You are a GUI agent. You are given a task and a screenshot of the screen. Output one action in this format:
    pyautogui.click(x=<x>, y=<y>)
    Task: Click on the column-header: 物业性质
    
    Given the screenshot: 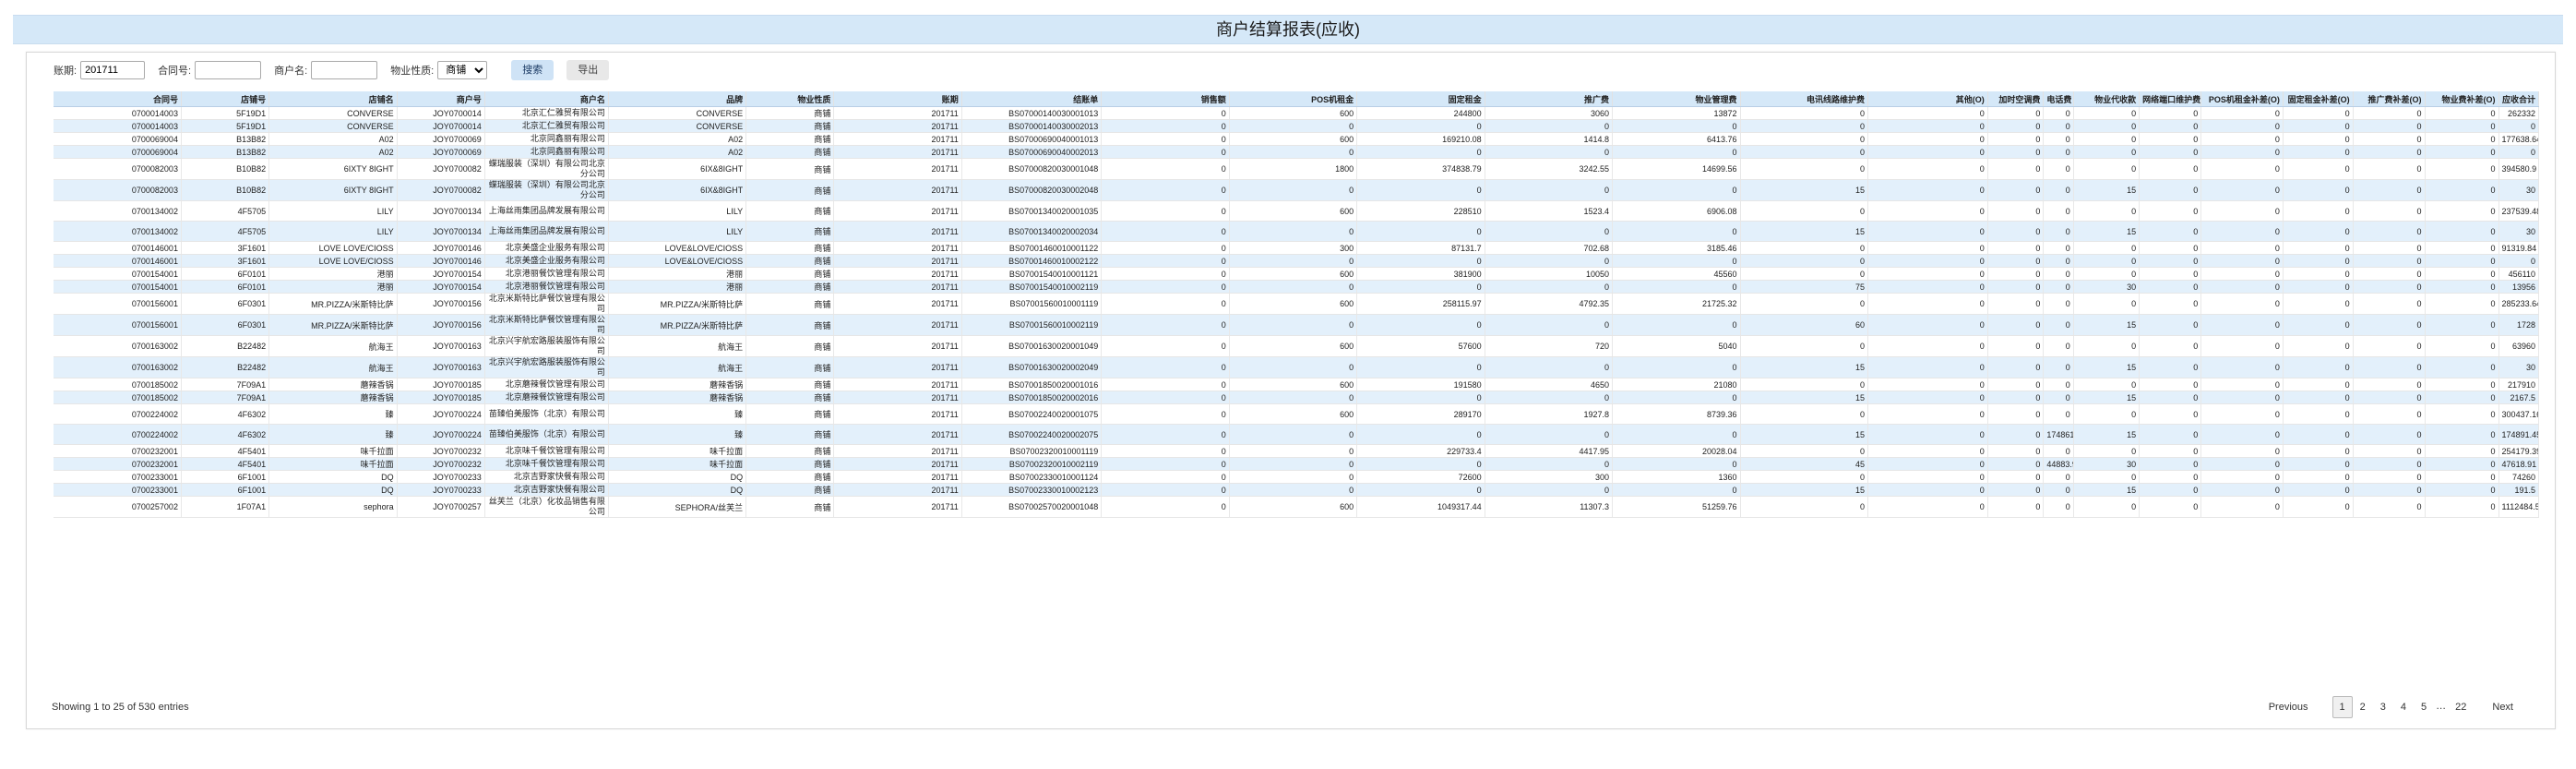 What is the action you would take?
    pyautogui.click(x=790, y=99)
    